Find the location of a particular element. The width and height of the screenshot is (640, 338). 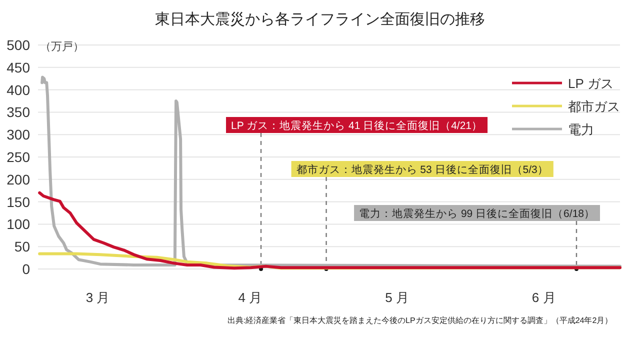

y-tick-label: 250 is located at coordinates (18, 157).